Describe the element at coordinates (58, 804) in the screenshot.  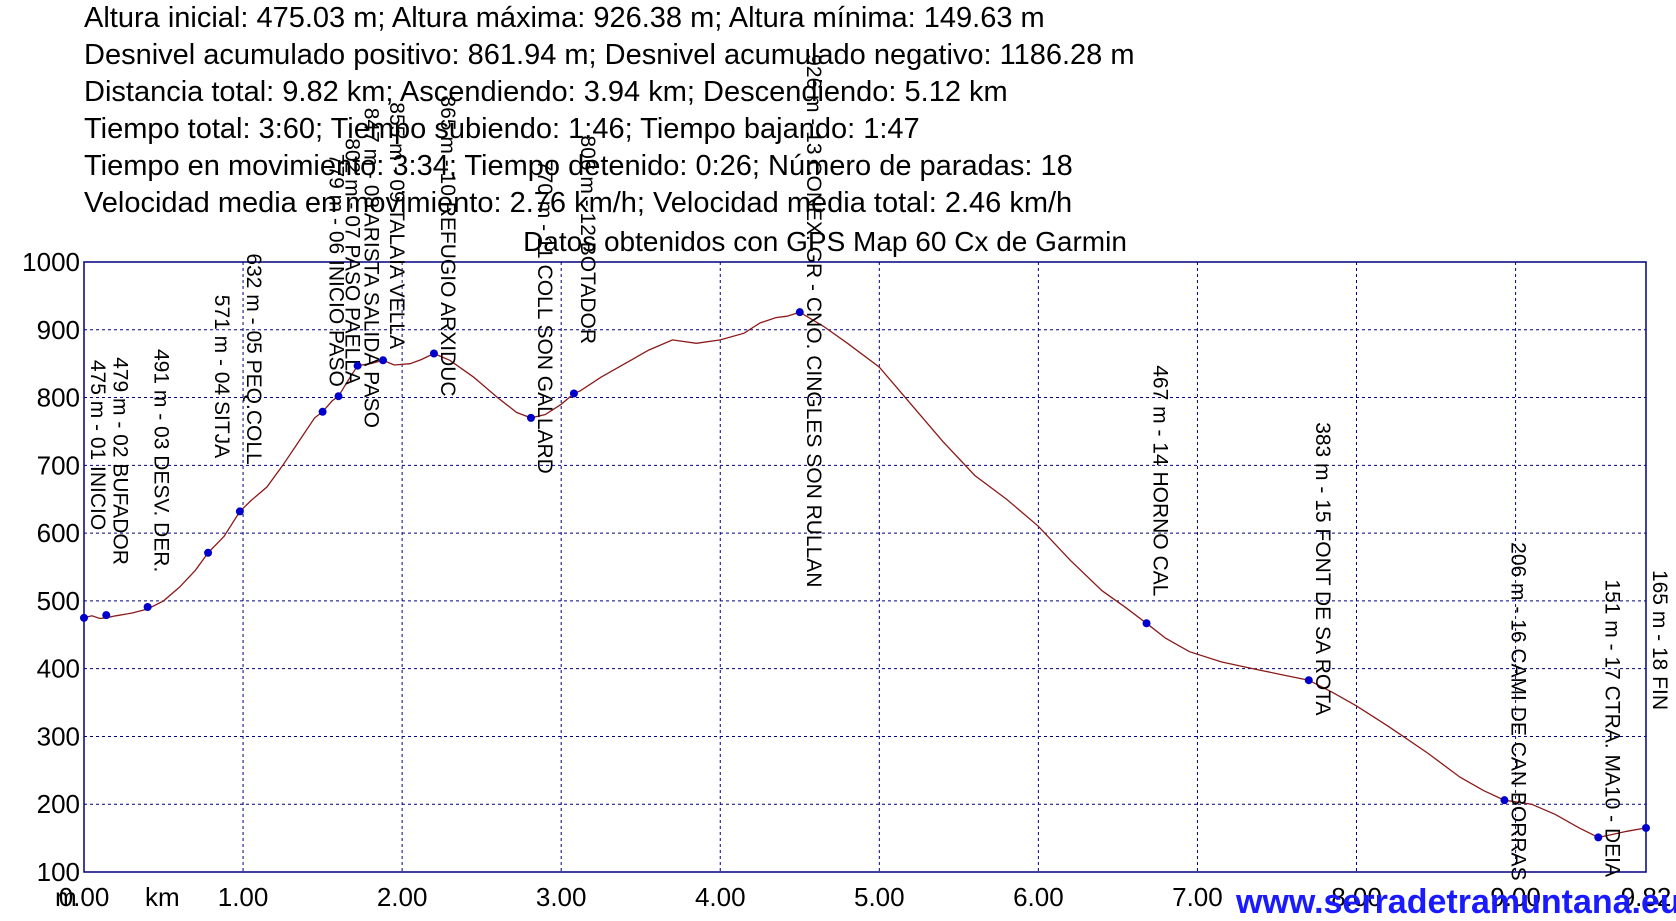
I see `y-tick-label: 200` at that location.